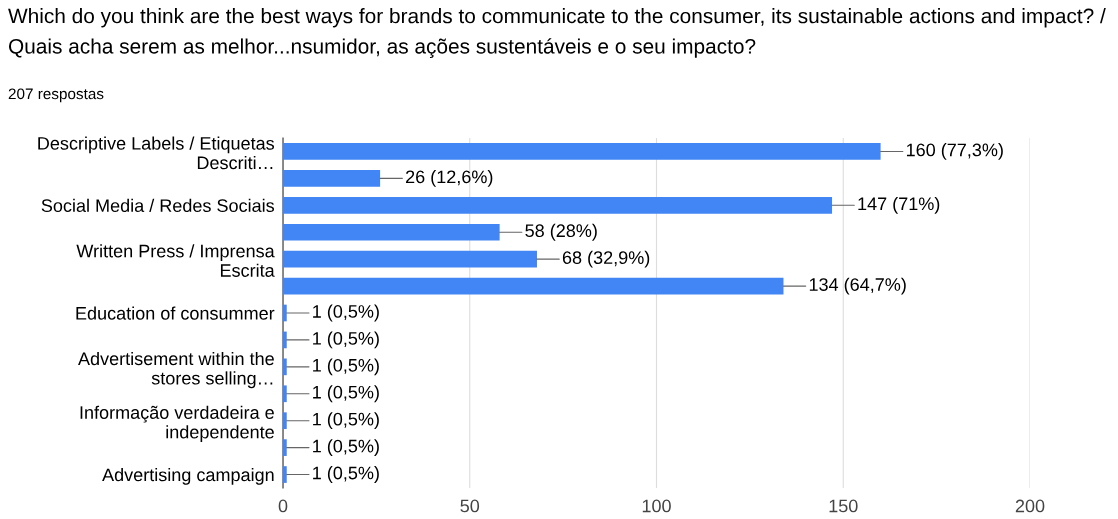 This screenshot has height=519, width=1118. I want to click on y-tick-label: Advertising campaign, so click(188, 476).